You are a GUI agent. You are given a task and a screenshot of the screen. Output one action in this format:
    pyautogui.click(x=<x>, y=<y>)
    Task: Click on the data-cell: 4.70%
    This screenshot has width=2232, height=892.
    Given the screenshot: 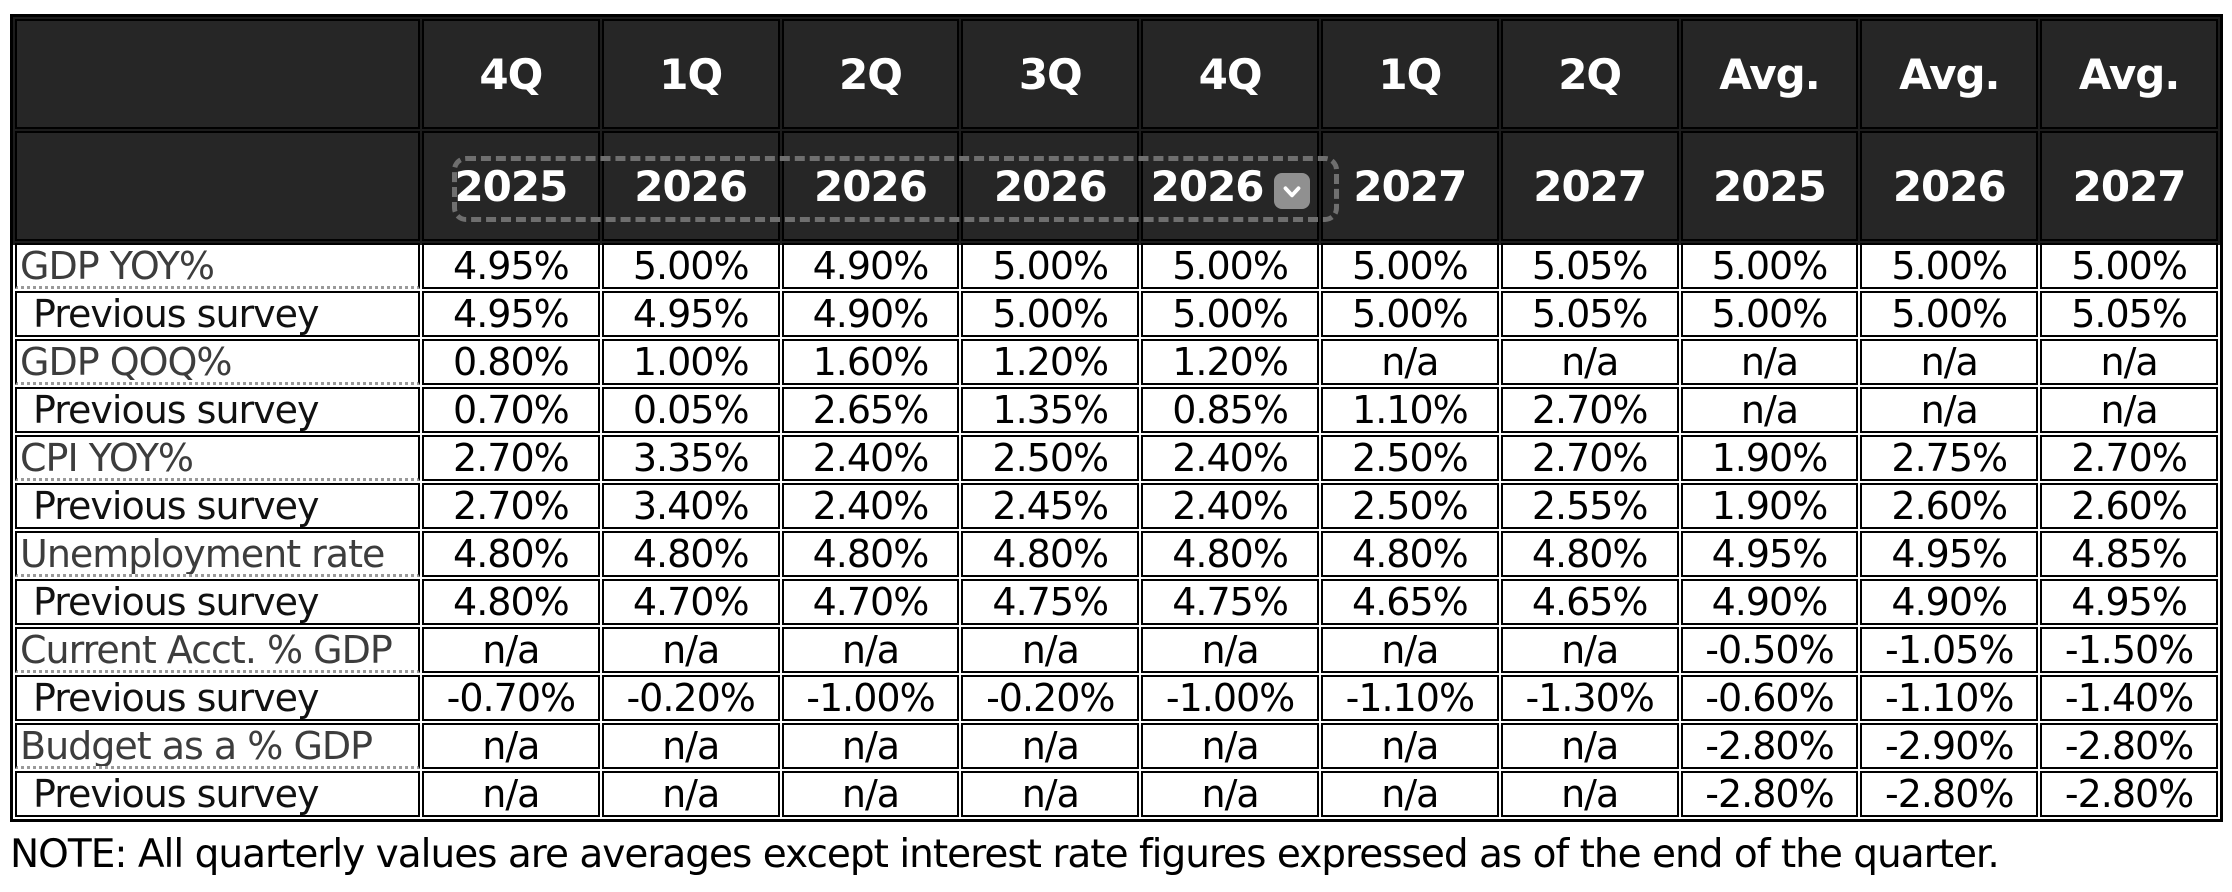 What is the action you would take?
    pyautogui.click(x=690, y=602)
    